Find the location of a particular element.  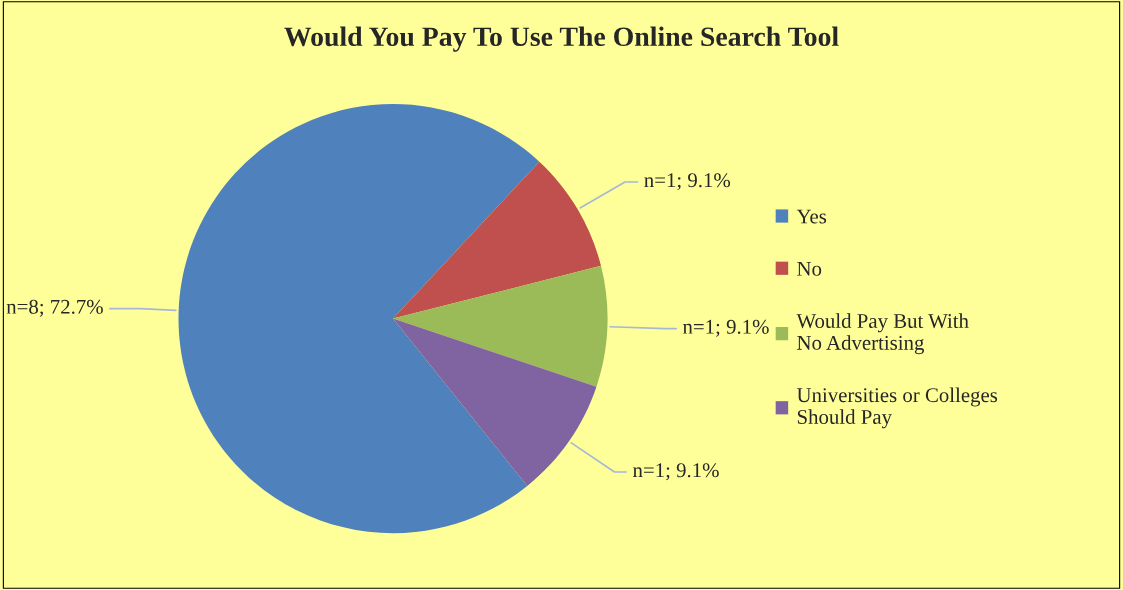

data-label: n=8; 72.7% is located at coordinates (54, 308).